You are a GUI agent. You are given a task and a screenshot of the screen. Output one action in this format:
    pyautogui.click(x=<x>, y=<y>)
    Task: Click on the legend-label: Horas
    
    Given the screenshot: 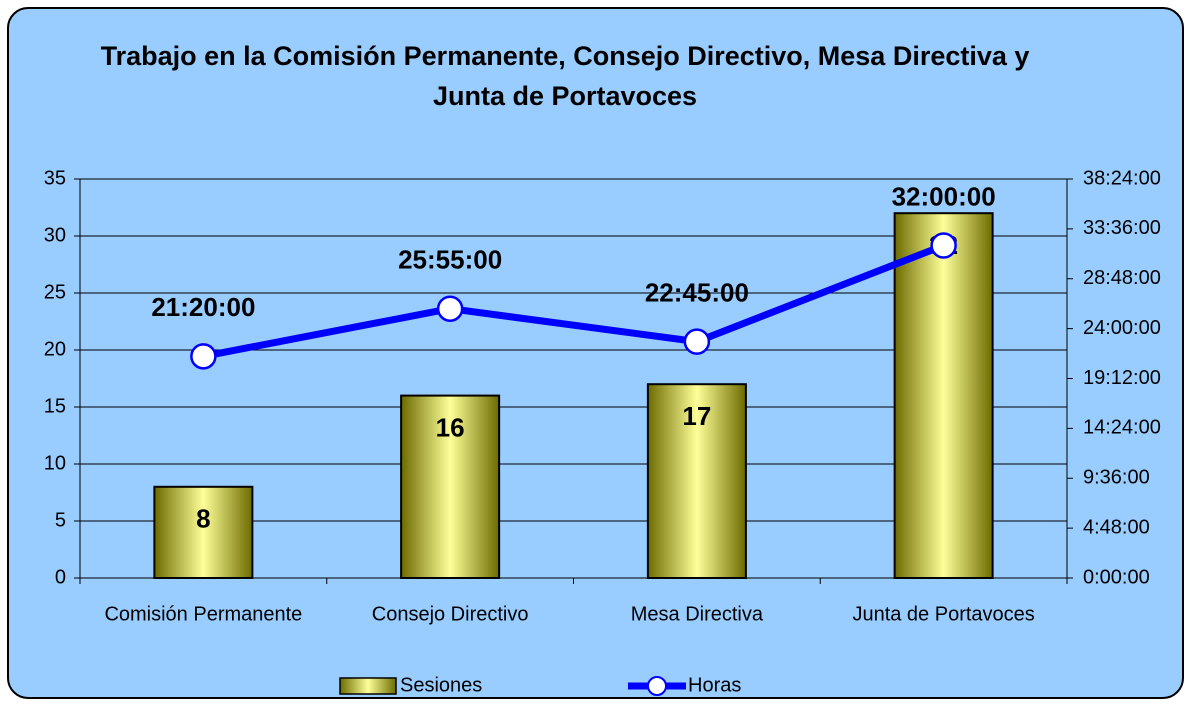 What is the action you would take?
    pyautogui.click(x=714, y=685)
    